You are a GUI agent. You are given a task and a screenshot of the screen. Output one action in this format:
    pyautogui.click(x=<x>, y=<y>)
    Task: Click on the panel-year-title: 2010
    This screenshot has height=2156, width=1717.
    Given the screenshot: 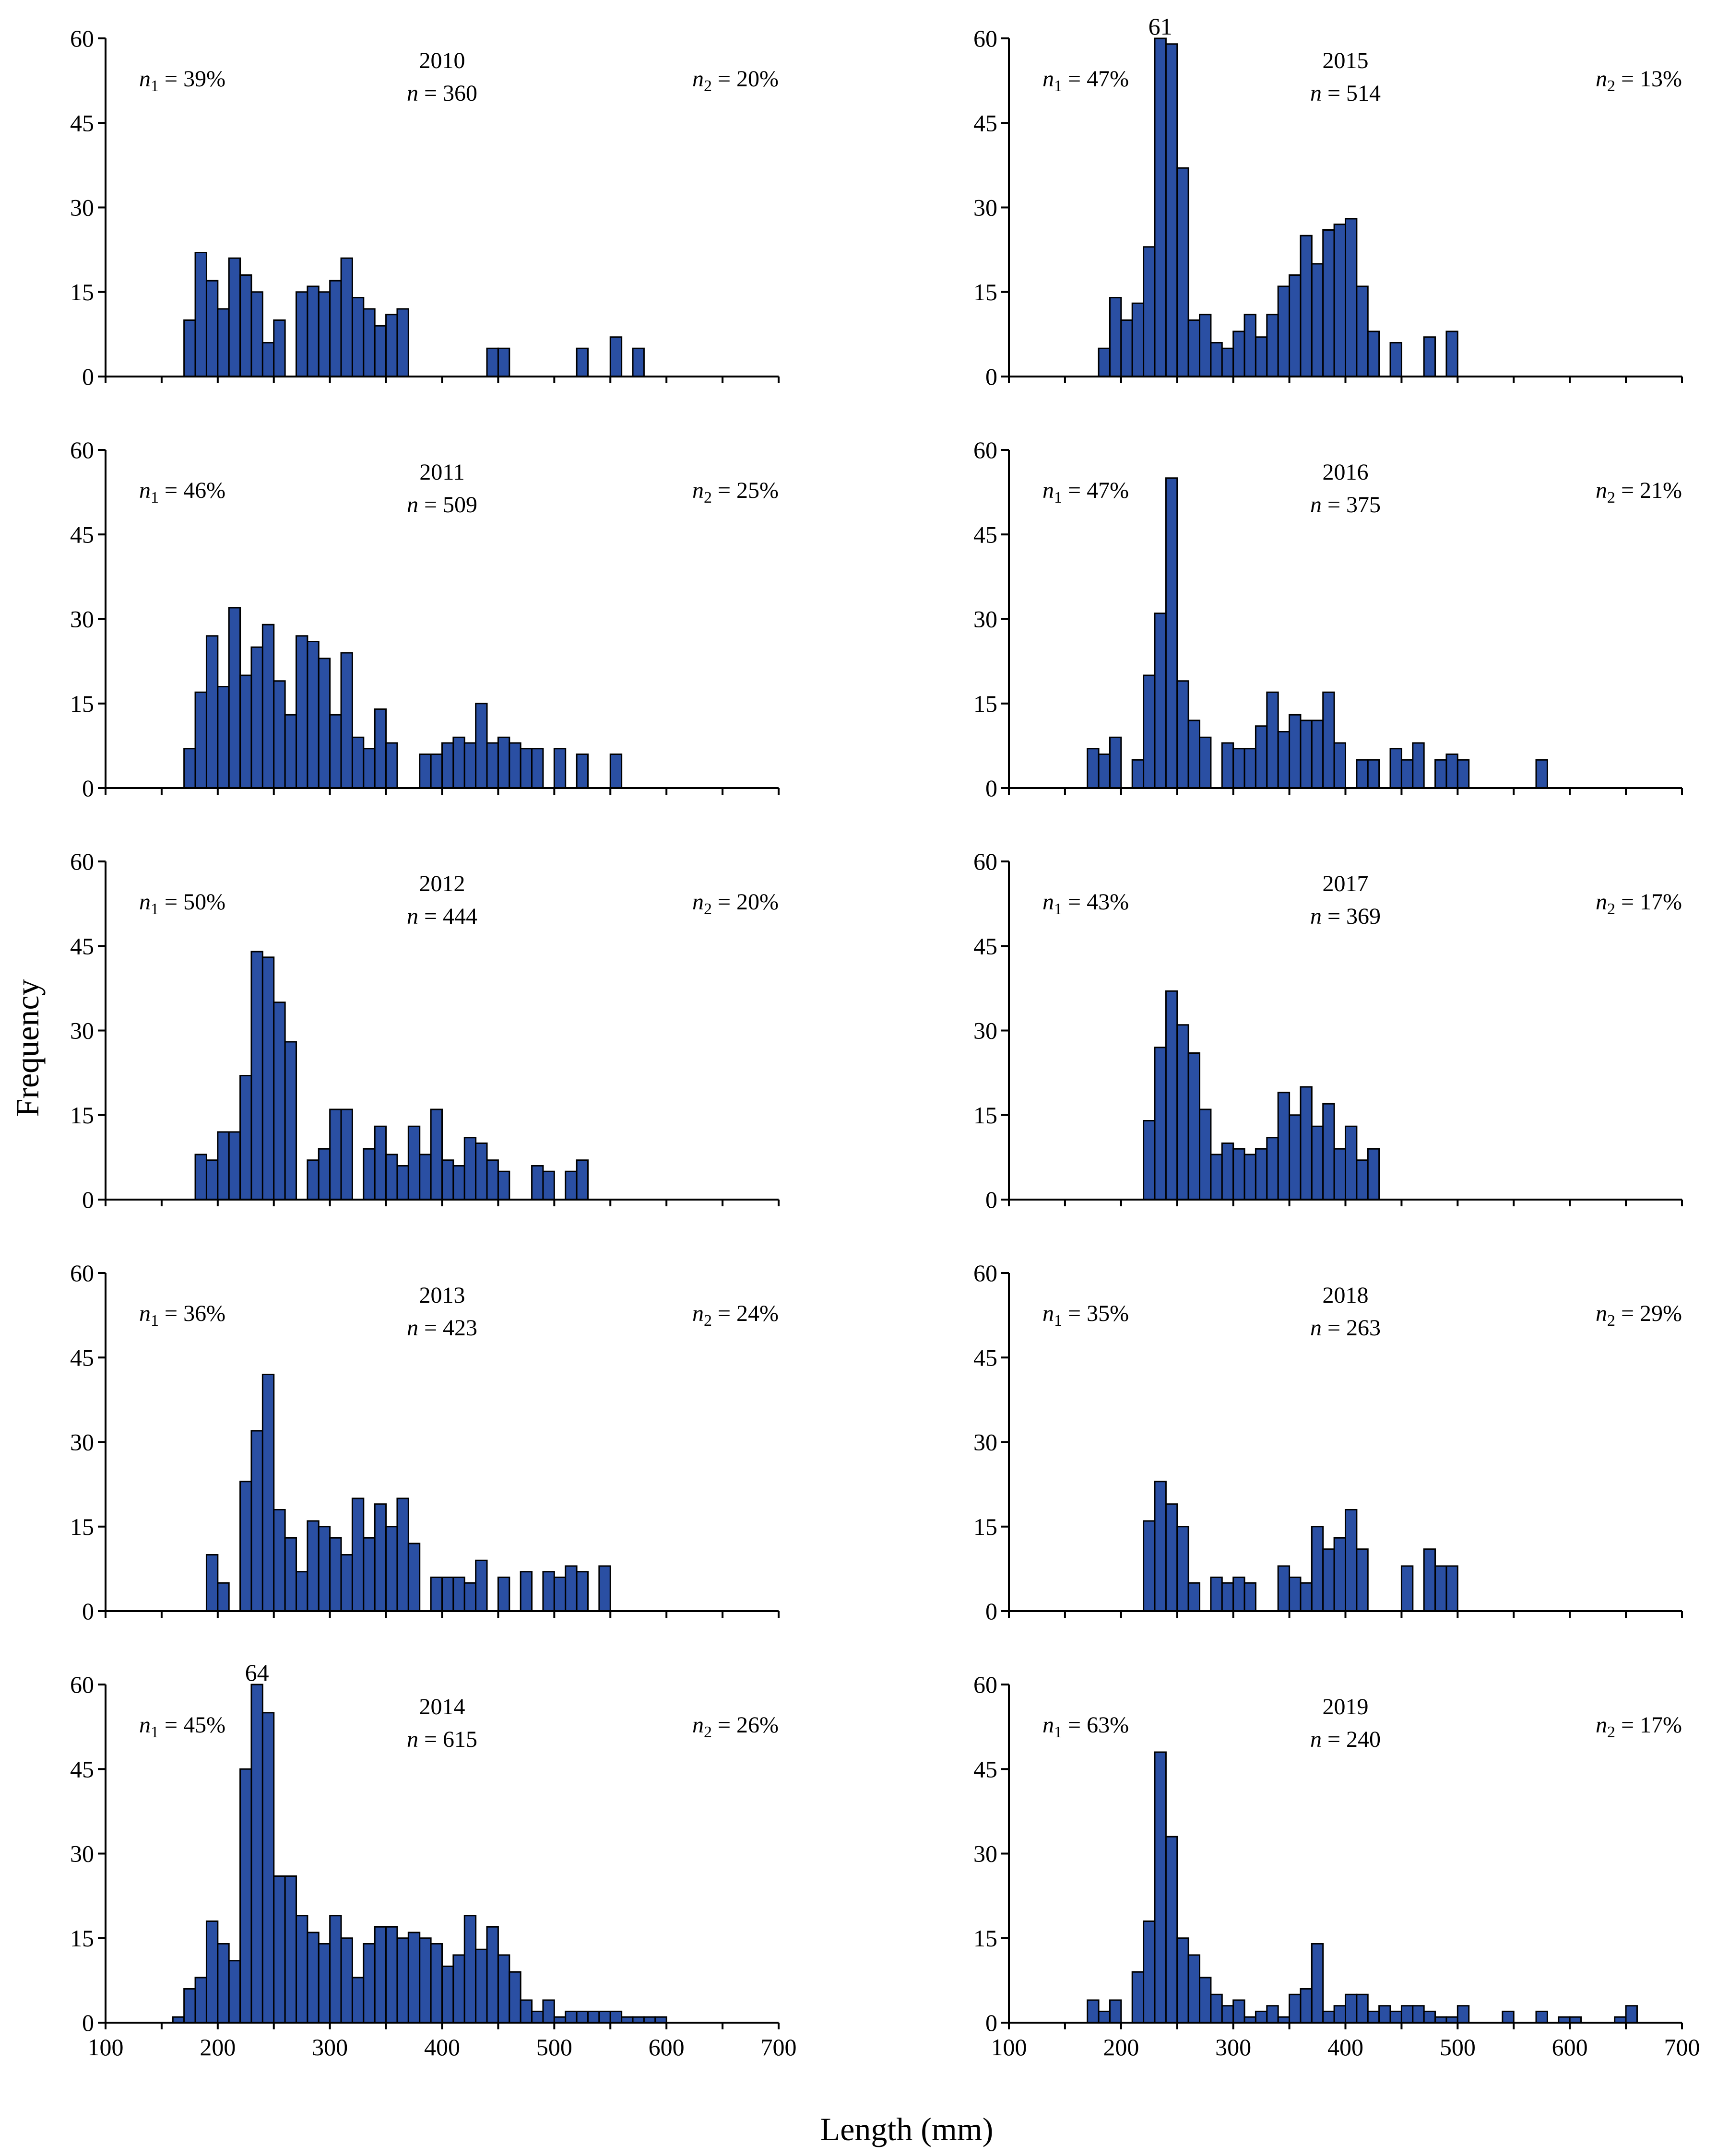 What is the action you would take?
    pyautogui.click(x=442, y=61)
    